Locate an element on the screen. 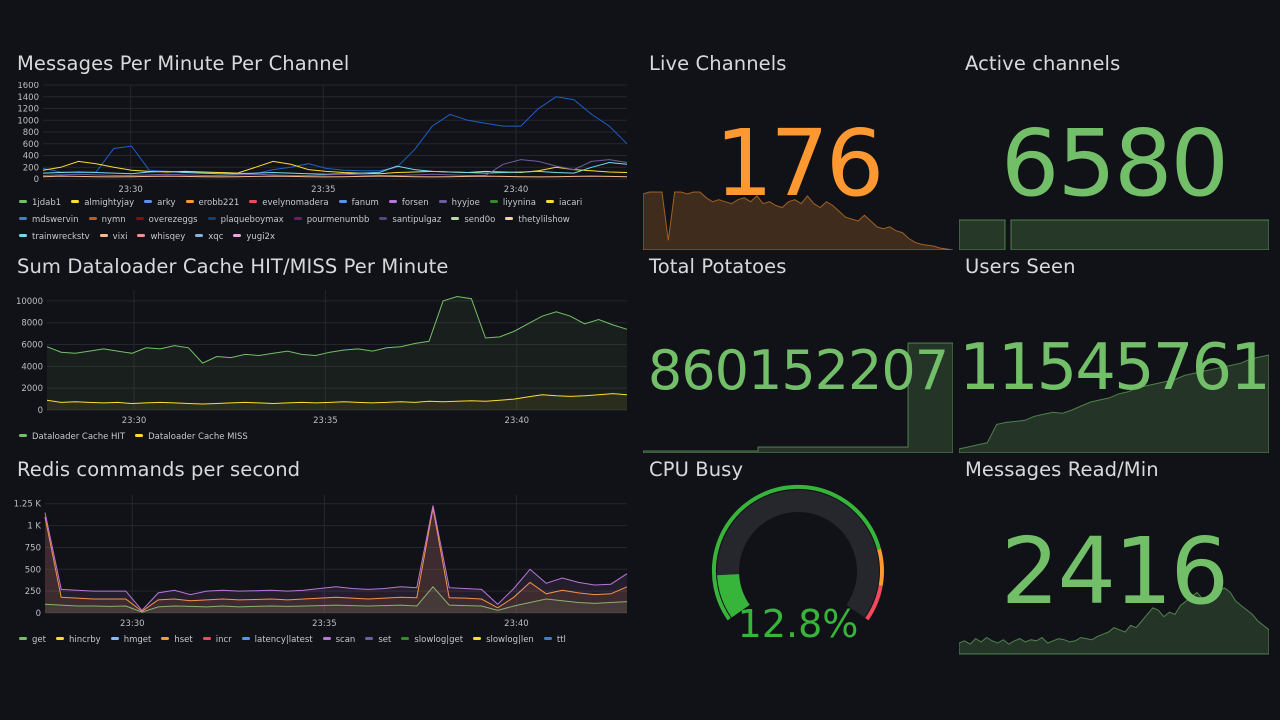 The width and height of the screenshot is (1280, 720). legend-item: ttl is located at coordinates (554, 640).